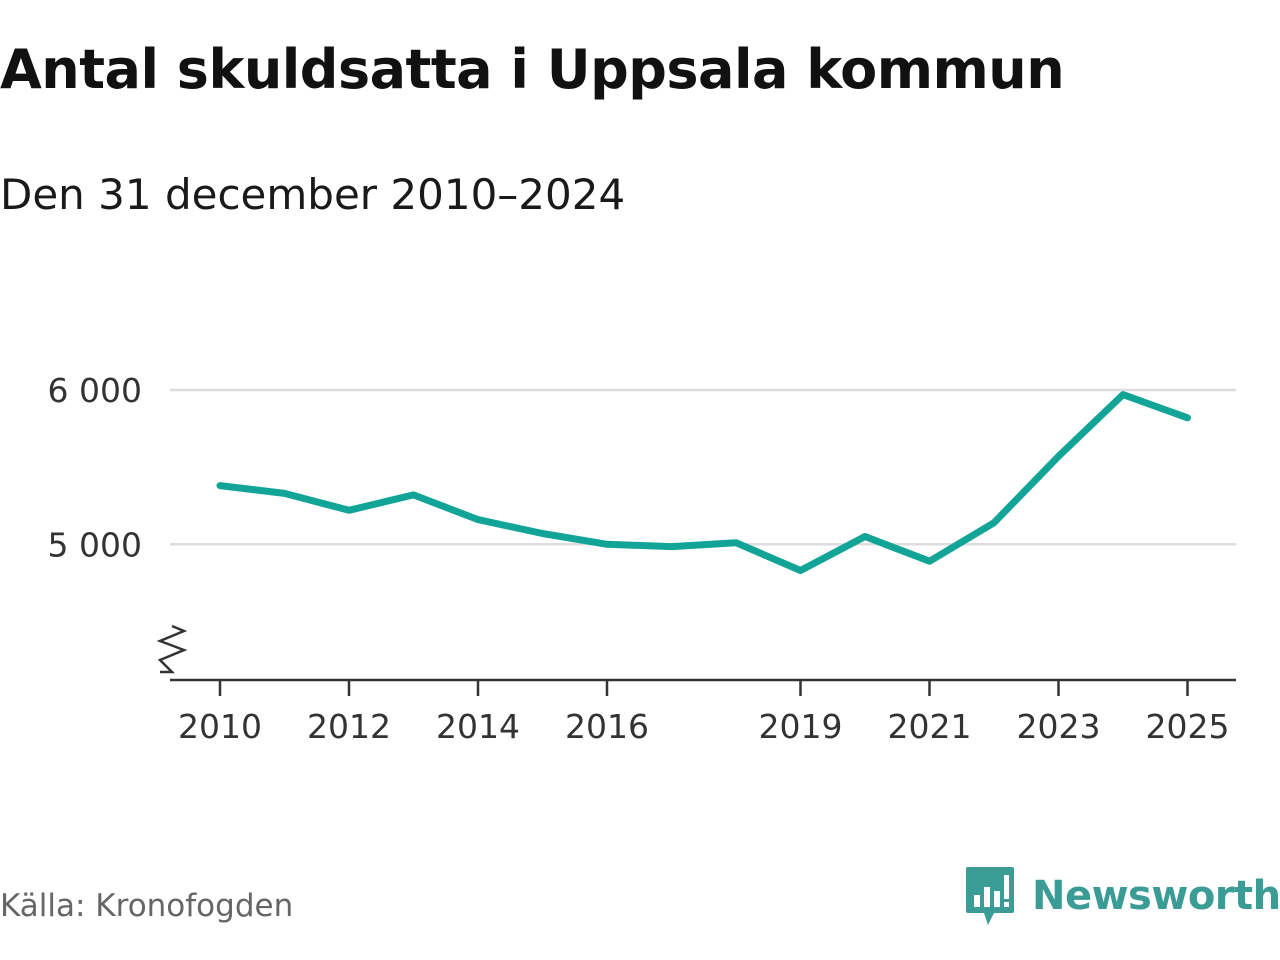 The height and width of the screenshot is (960, 1280). Describe the element at coordinates (607, 726) in the screenshot. I see `x-tick-label-2016: 2016` at that location.